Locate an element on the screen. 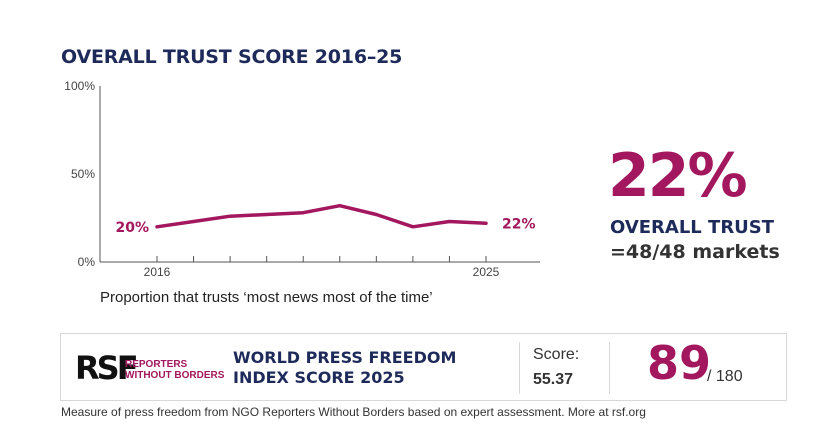 This screenshot has width=820, height=425. x-tick-label: 2025 is located at coordinates (486, 272).